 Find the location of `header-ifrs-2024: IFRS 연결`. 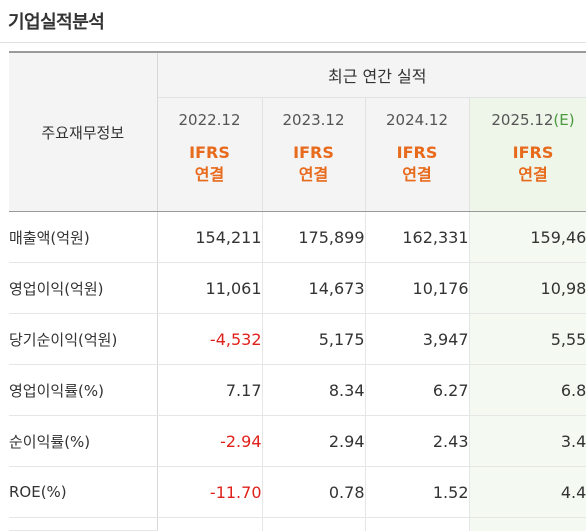

header-ifrs-2024: IFRS 연결 is located at coordinates (417, 177).